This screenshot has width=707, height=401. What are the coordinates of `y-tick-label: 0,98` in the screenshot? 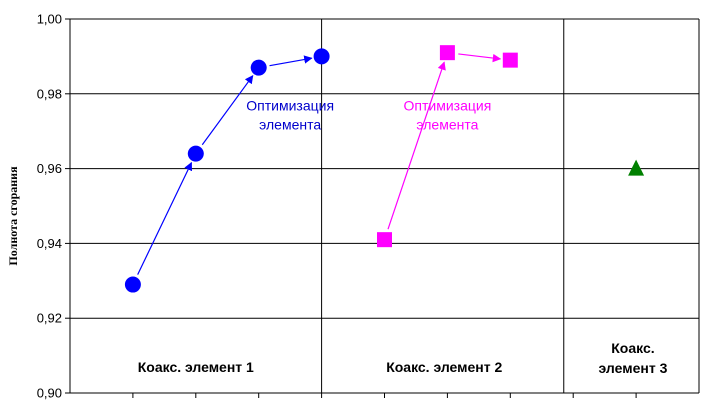 It's located at (49, 93).